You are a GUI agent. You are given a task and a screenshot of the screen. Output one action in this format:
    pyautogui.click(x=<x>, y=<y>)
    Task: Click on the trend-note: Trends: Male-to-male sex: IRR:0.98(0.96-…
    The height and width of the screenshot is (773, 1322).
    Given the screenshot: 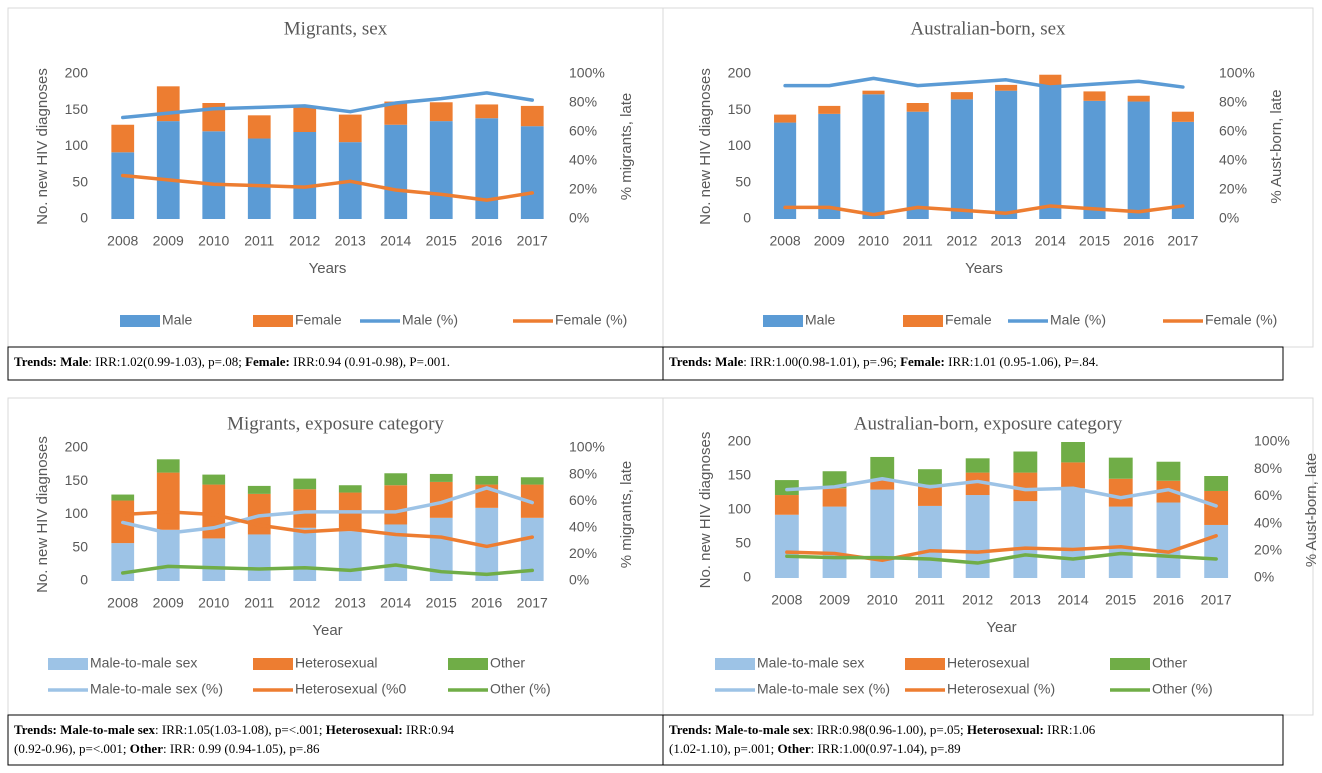 What is the action you would take?
    pyautogui.click(x=882, y=729)
    